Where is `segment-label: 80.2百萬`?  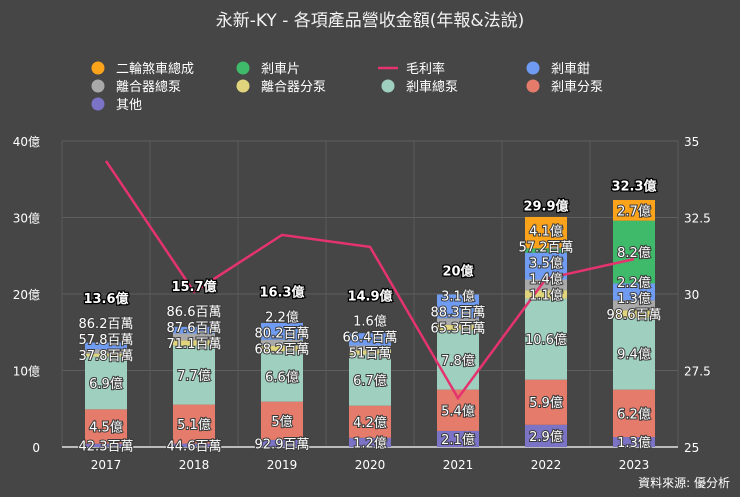 segment-label: 80.2百萬 is located at coordinates (282, 334).